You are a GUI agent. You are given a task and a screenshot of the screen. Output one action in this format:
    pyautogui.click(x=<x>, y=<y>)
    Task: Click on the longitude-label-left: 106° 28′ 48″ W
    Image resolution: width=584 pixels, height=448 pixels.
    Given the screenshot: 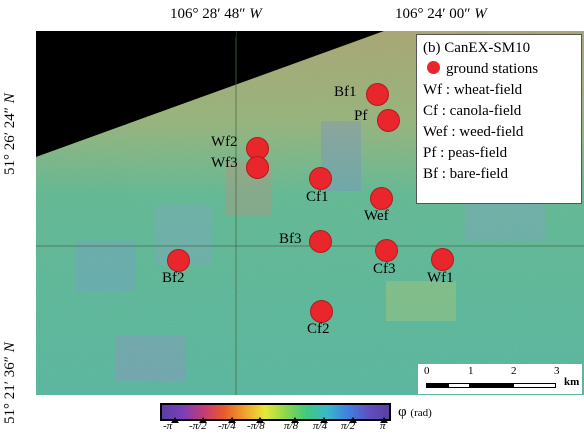 What is the action you would take?
    pyautogui.click(x=216, y=14)
    